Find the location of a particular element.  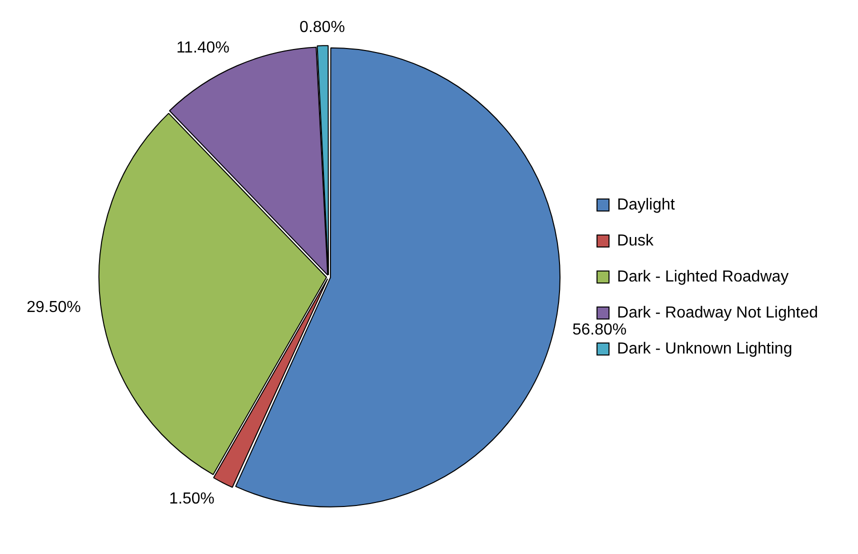

legend-label: Dusk is located at coordinates (635, 241).